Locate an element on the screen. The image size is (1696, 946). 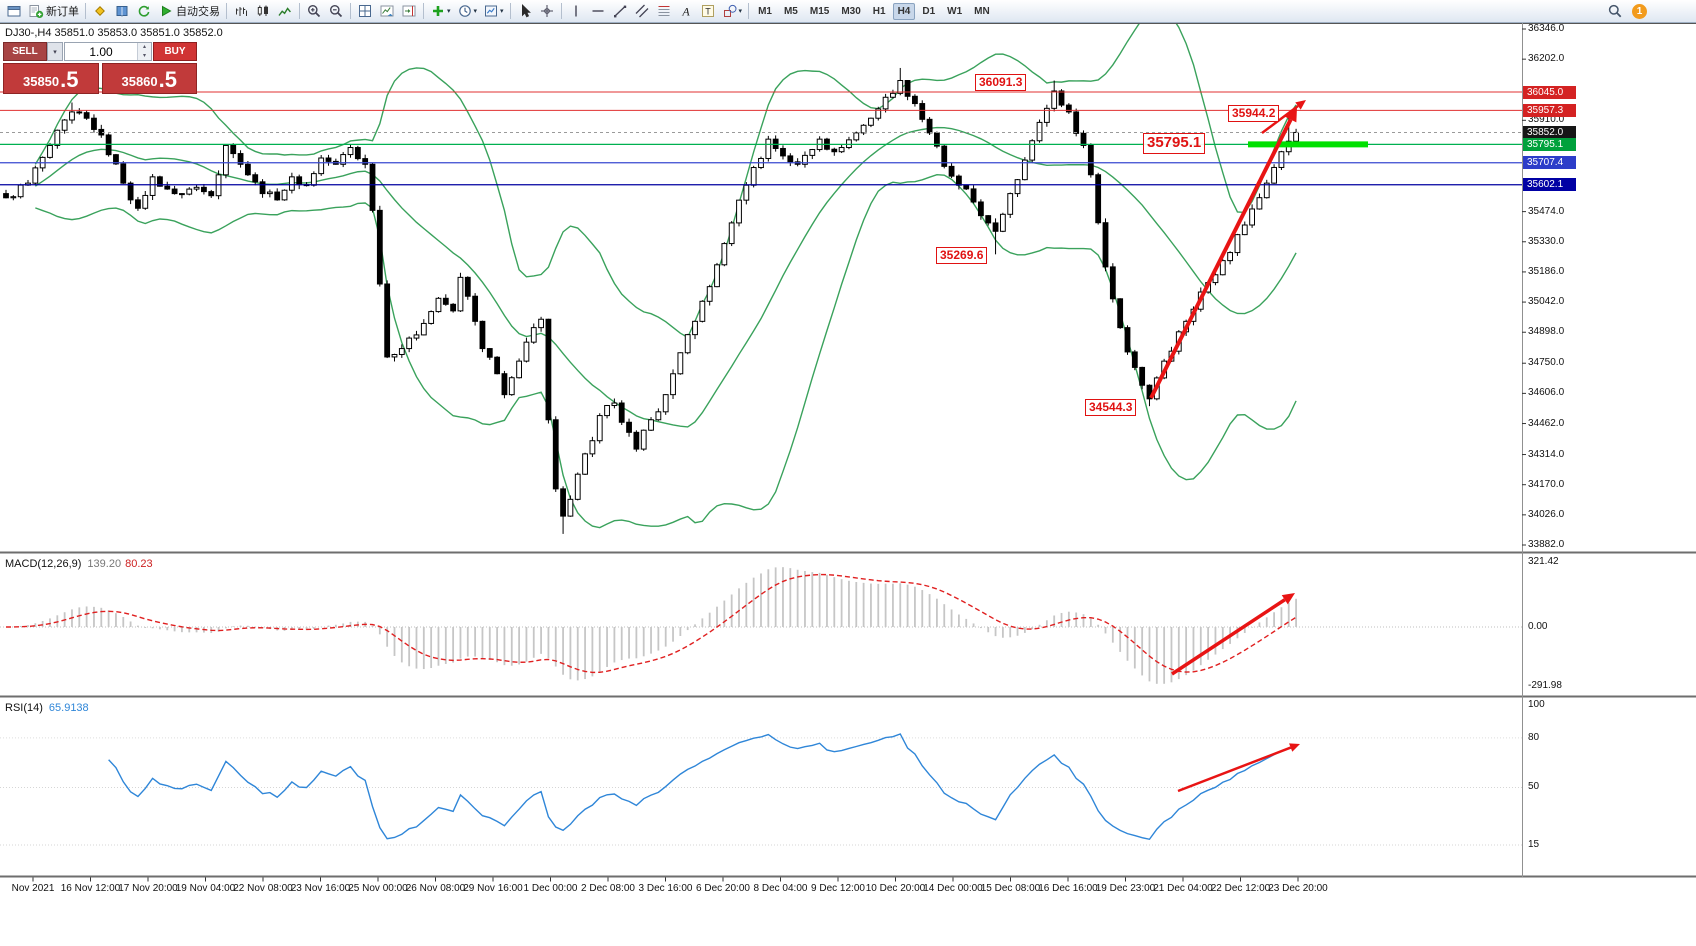
rsi-axis-label: 50 is located at coordinates (1534, 787).